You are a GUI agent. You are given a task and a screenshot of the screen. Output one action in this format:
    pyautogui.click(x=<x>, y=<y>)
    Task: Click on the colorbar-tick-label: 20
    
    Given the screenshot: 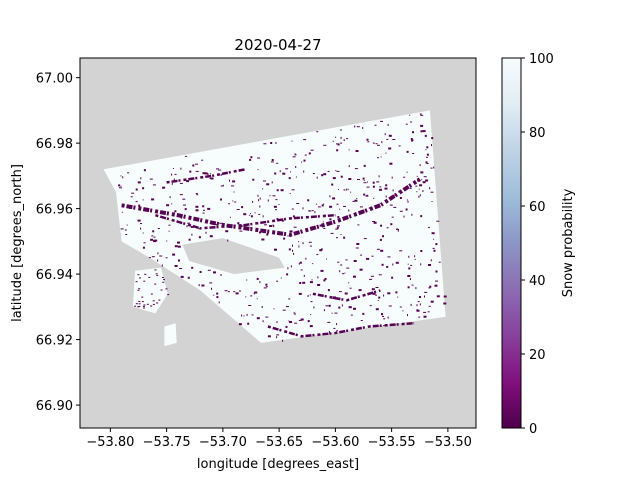 What is the action you would take?
    pyautogui.click(x=537, y=355)
    